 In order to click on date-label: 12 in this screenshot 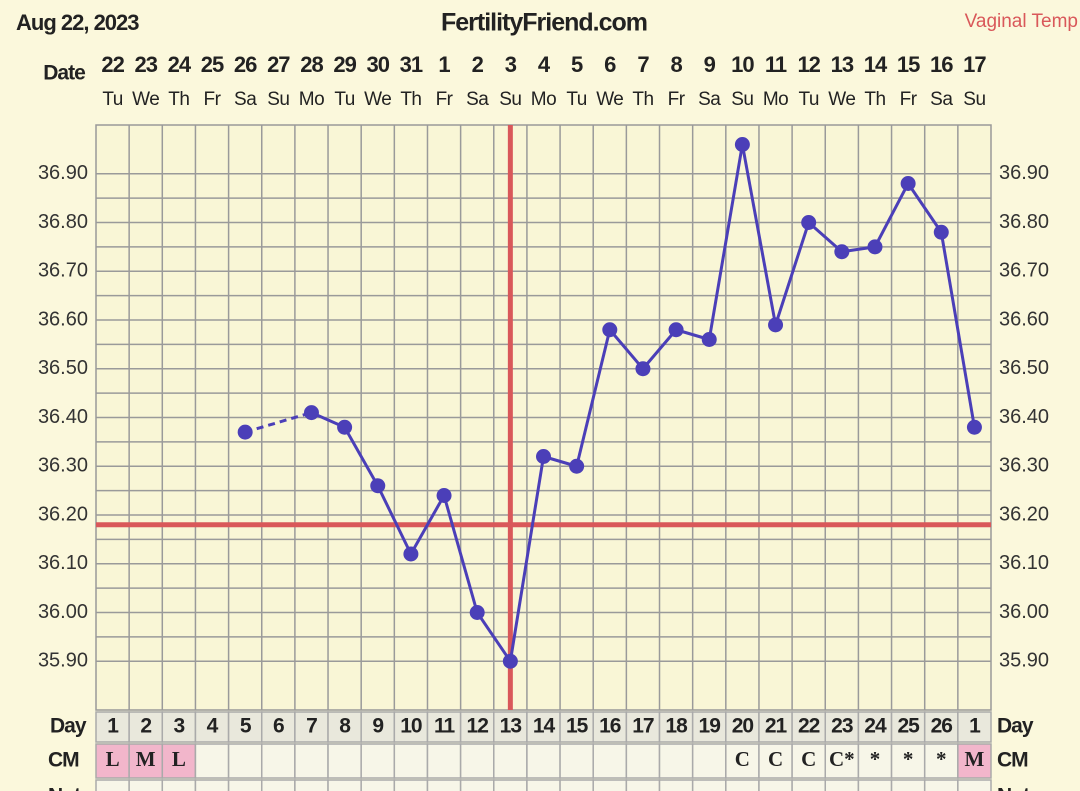, I will do `click(808, 64)`.